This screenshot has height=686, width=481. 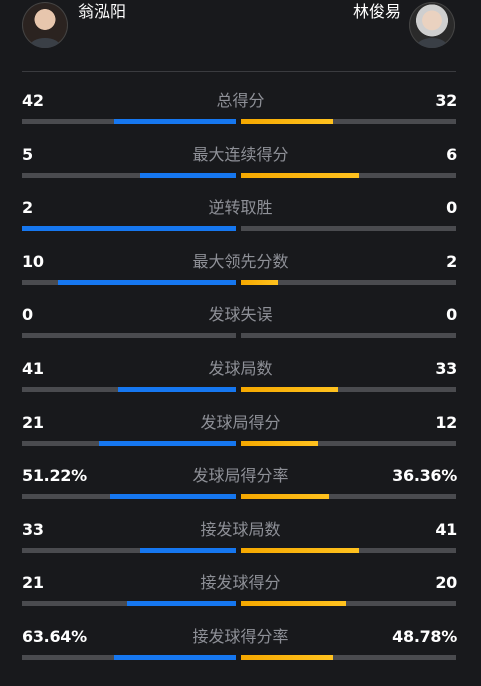 I want to click on stat-row: 51.22% 发球局得分率 36.36%, so click(x=240, y=486).